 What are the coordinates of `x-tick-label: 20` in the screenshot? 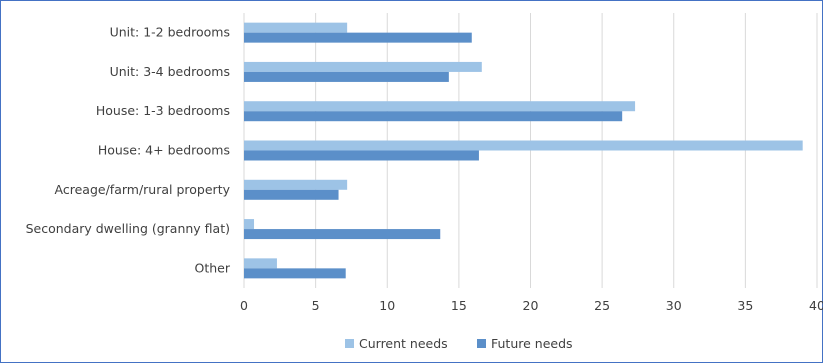 It's located at (531, 305).